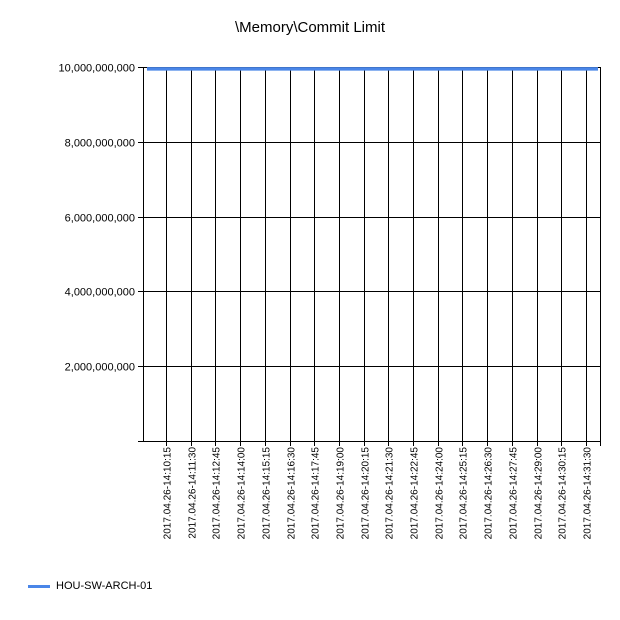  What do you see at coordinates (366, 493) in the screenshot?
I see `x-tick-label: 2017.04.26-14:20:15` at bounding box center [366, 493].